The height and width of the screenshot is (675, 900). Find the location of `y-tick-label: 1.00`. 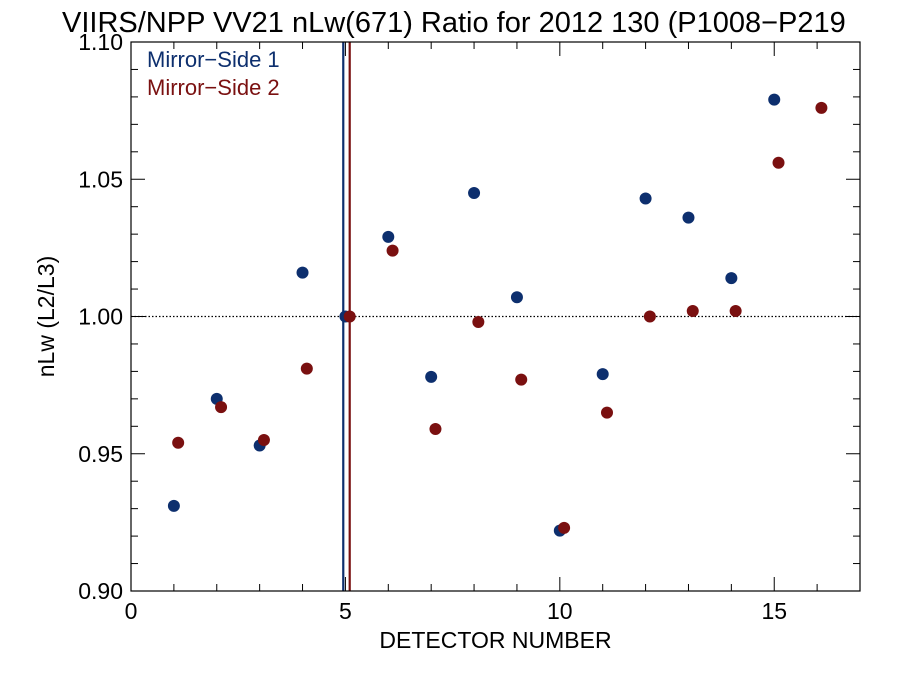

y-tick-label: 1.00 is located at coordinates (100, 317).